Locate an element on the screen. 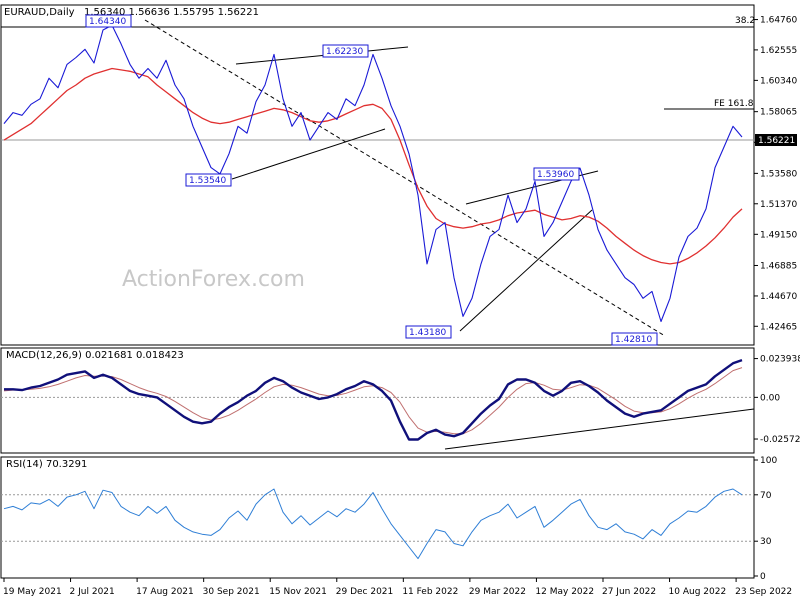  annotation-low-3: 1.42810 is located at coordinates (634, 339).